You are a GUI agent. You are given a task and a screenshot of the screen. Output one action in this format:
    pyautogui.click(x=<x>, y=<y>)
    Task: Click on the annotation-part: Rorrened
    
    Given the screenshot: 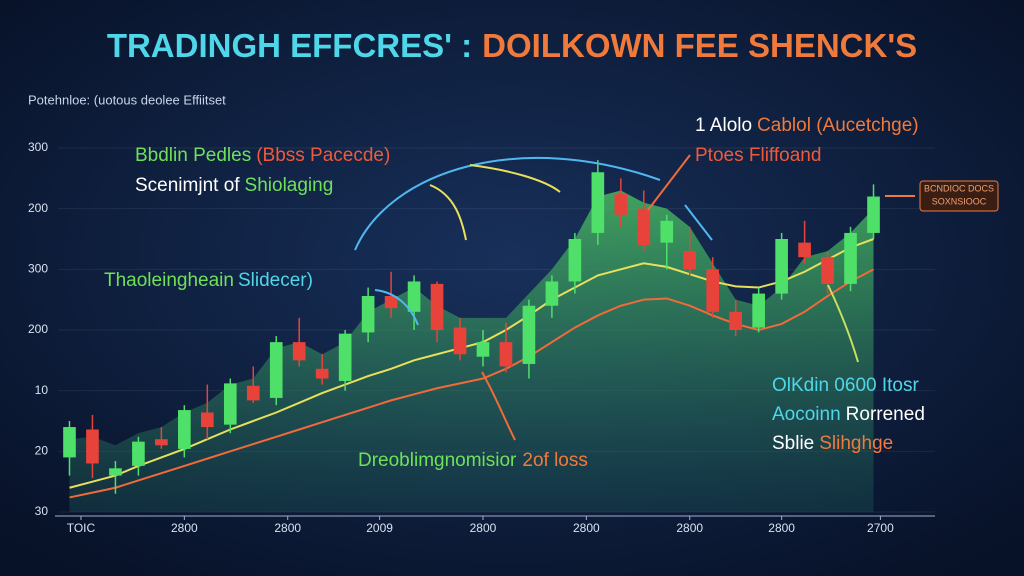 What is the action you would take?
    pyautogui.click(x=885, y=414)
    